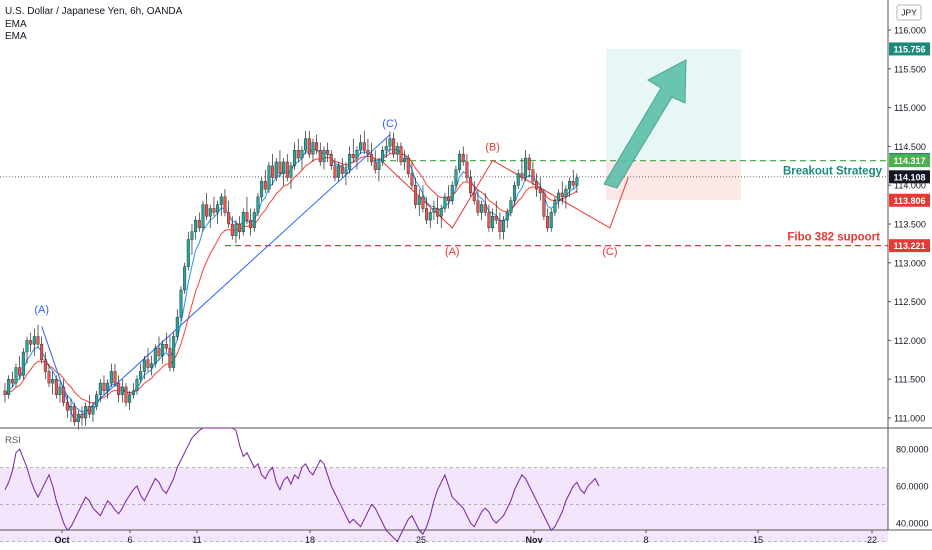 This screenshot has height=550, width=932. I want to click on price-tick-label: 113.500, so click(910, 225).